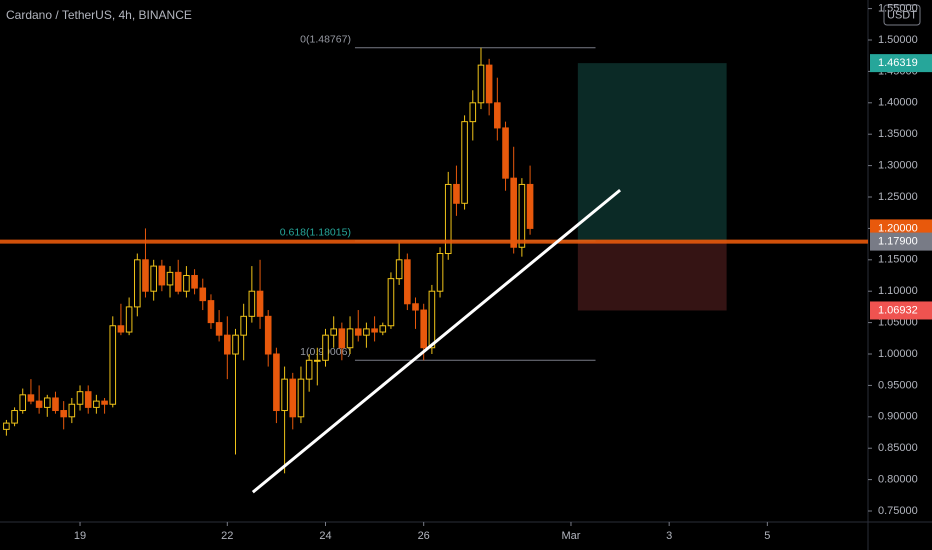 This screenshot has width=932, height=550. I want to click on y-tick-label: 0.90000, so click(898, 417).